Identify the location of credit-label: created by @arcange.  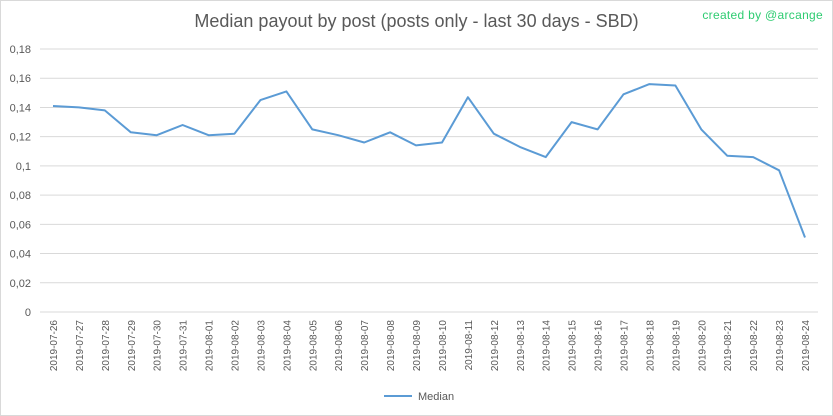
(762, 15).